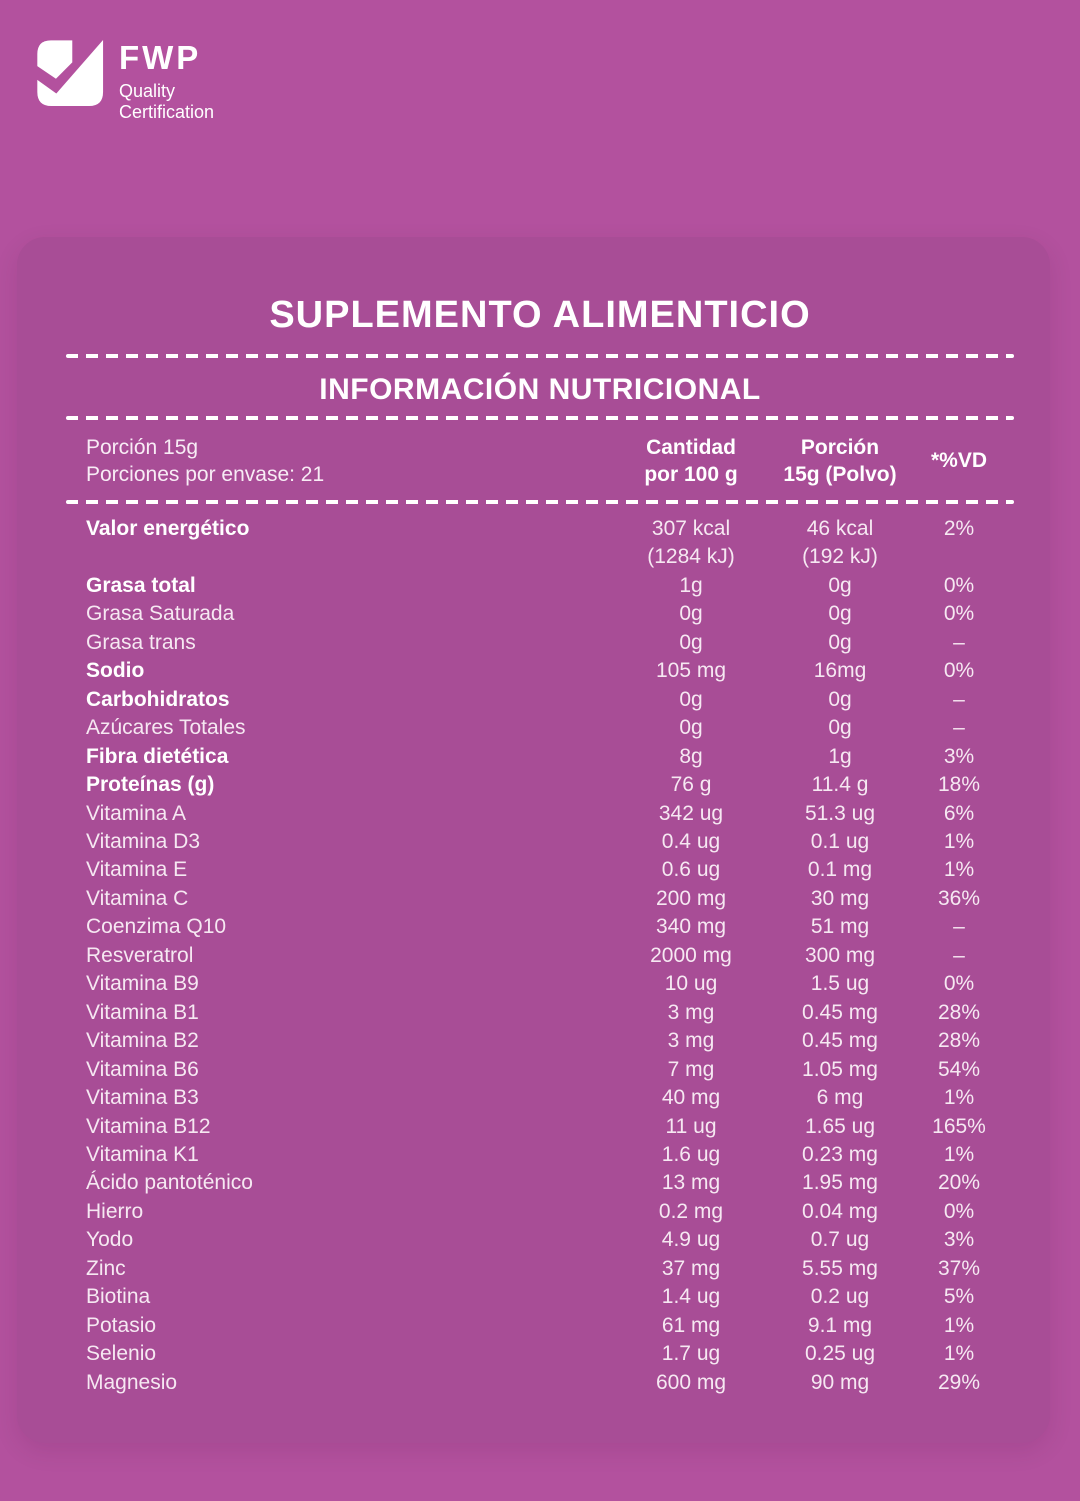 The image size is (1080, 1501). What do you see at coordinates (540, 700) in the screenshot?
I see `table-row: Carbohidratos 0g 0g –` at bounding box center [540, 700].